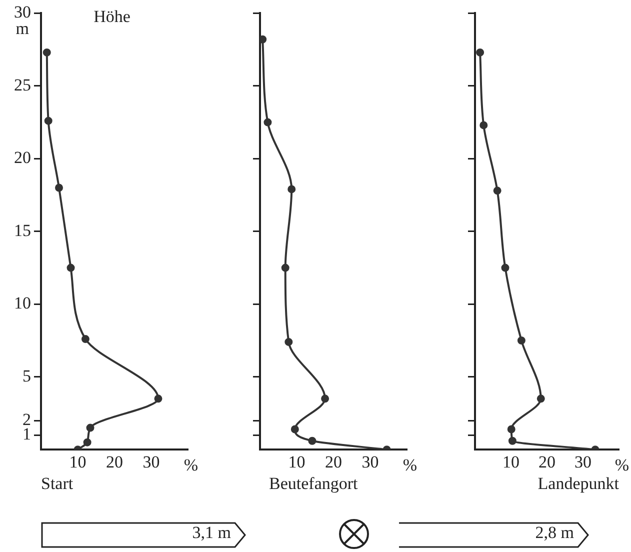  Describe the element at coordinates (22, 158) in the screenshot. I see `y-tick-label: 20` at that location.